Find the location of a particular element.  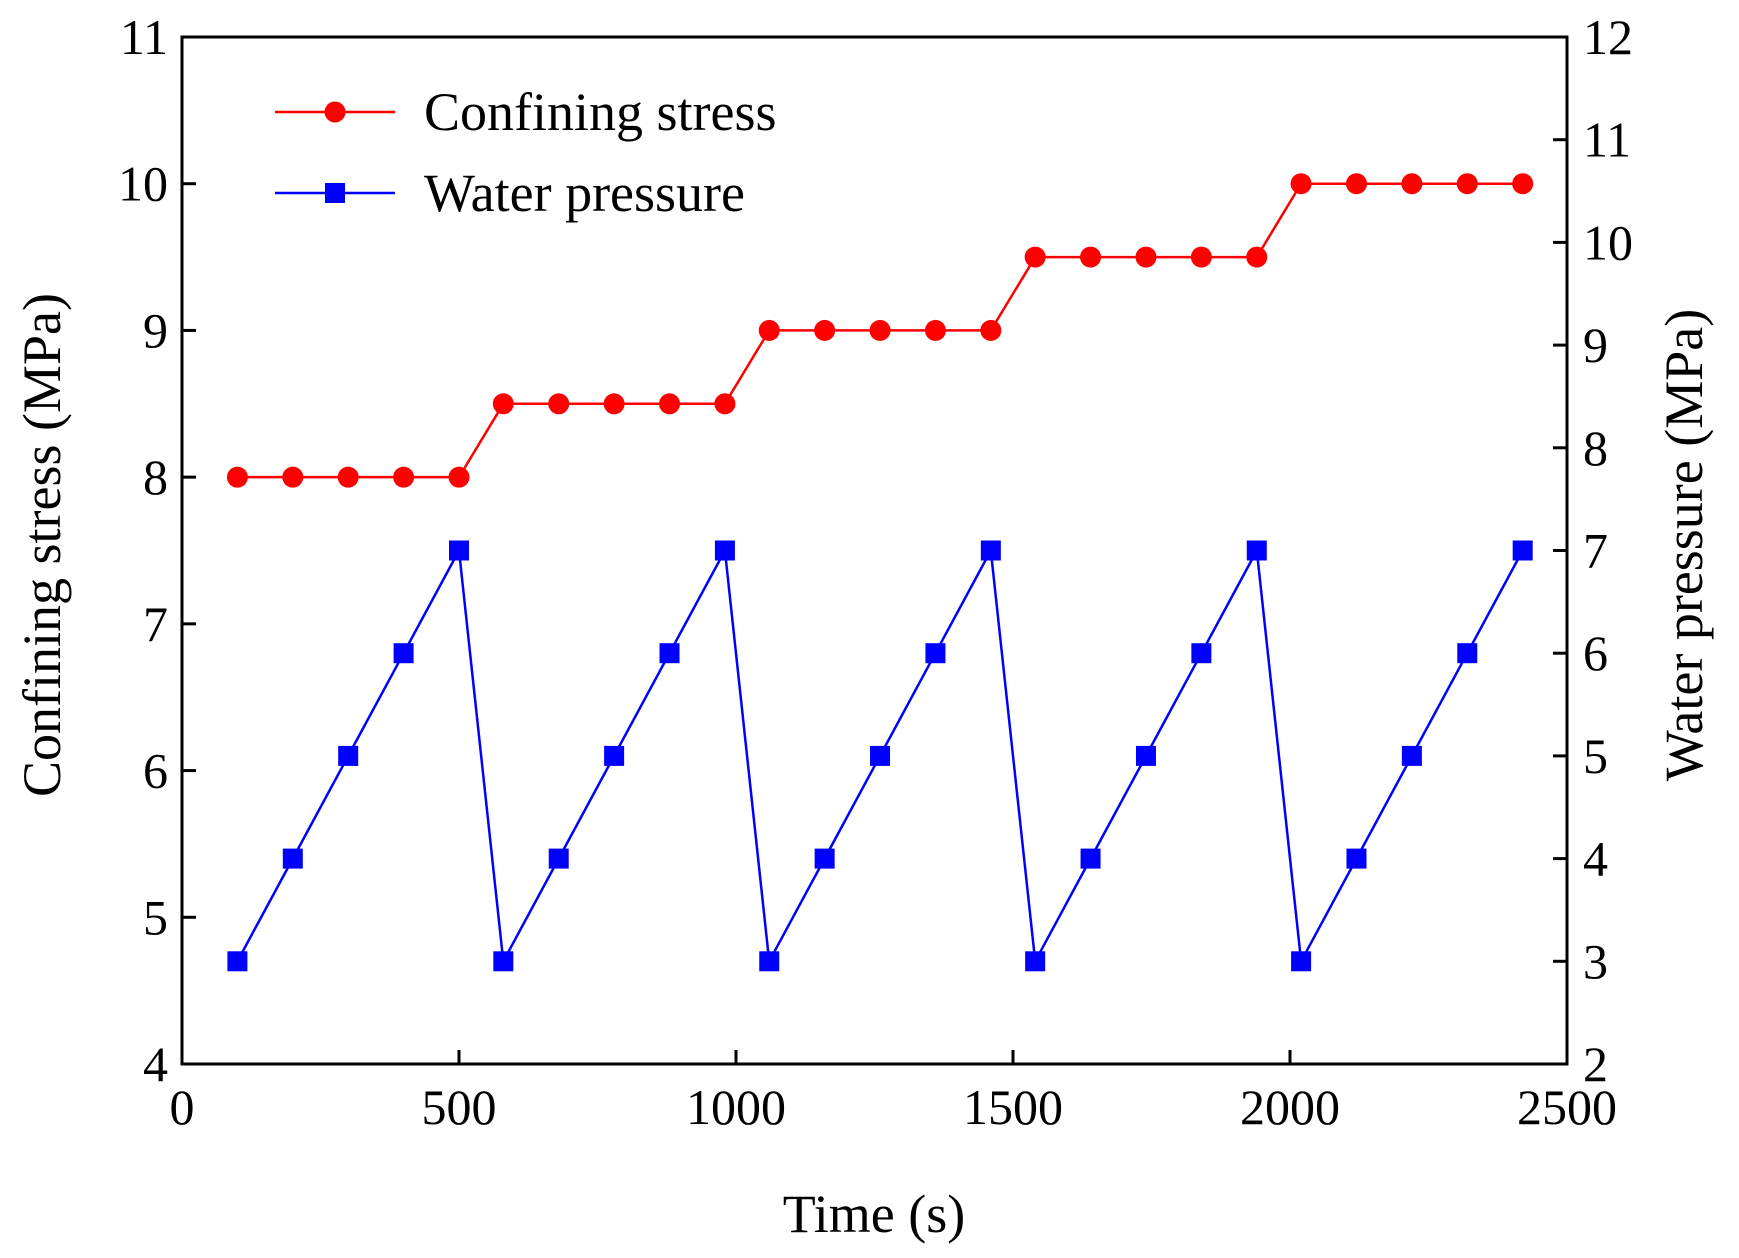

y-right-tick-label: 10 is located at coordinates (1608, 242).